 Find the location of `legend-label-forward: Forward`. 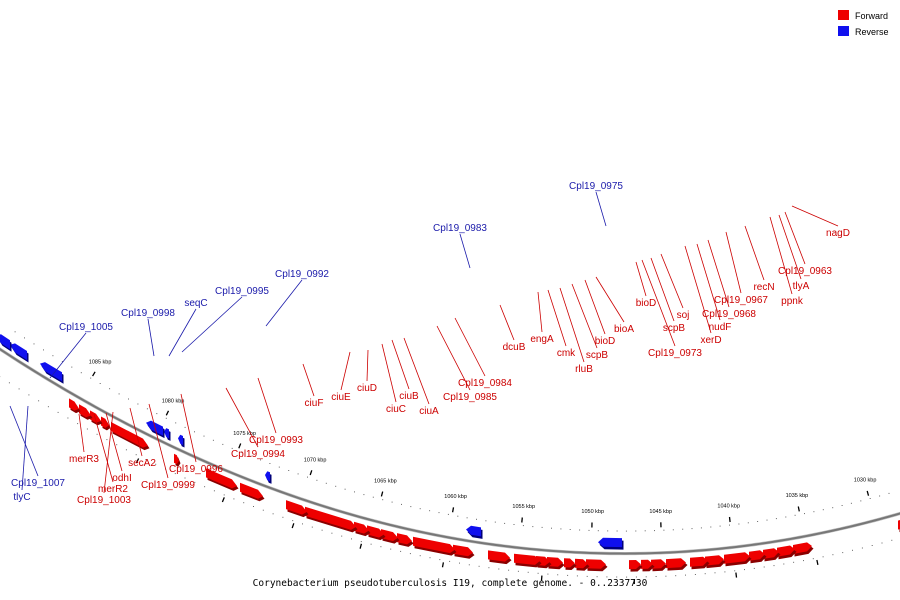

legend-label-forward: Forward is located at coordinates (871, 16).